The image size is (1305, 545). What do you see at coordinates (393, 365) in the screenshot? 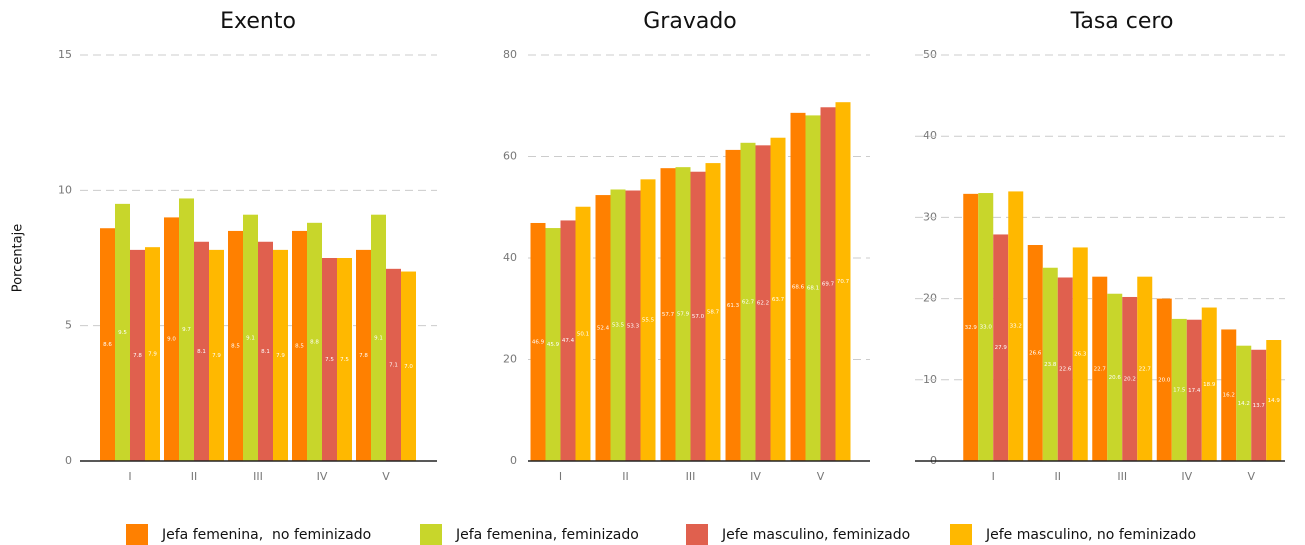
I see `value-label: 7.1` at bounding box center [393, 365].